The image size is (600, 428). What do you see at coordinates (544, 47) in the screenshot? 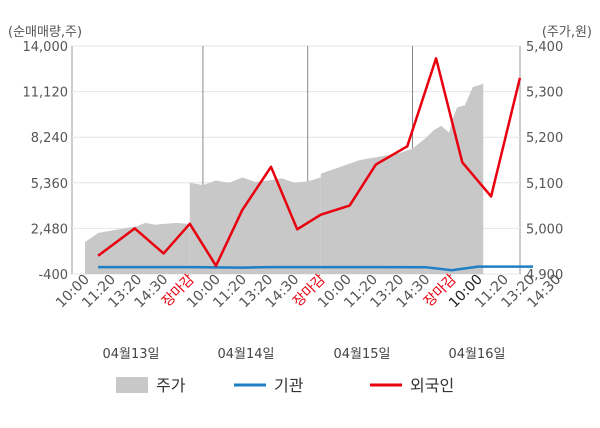
I see `right-tick-label: 5,400` at bounding box center [544, 47].